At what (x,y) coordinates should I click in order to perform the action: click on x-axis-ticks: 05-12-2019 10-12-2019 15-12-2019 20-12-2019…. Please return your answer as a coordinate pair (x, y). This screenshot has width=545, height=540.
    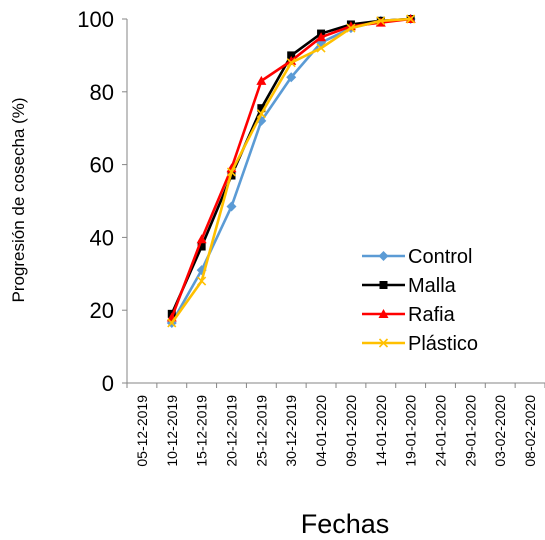
    Looking at the image, I should click on (335, 425).